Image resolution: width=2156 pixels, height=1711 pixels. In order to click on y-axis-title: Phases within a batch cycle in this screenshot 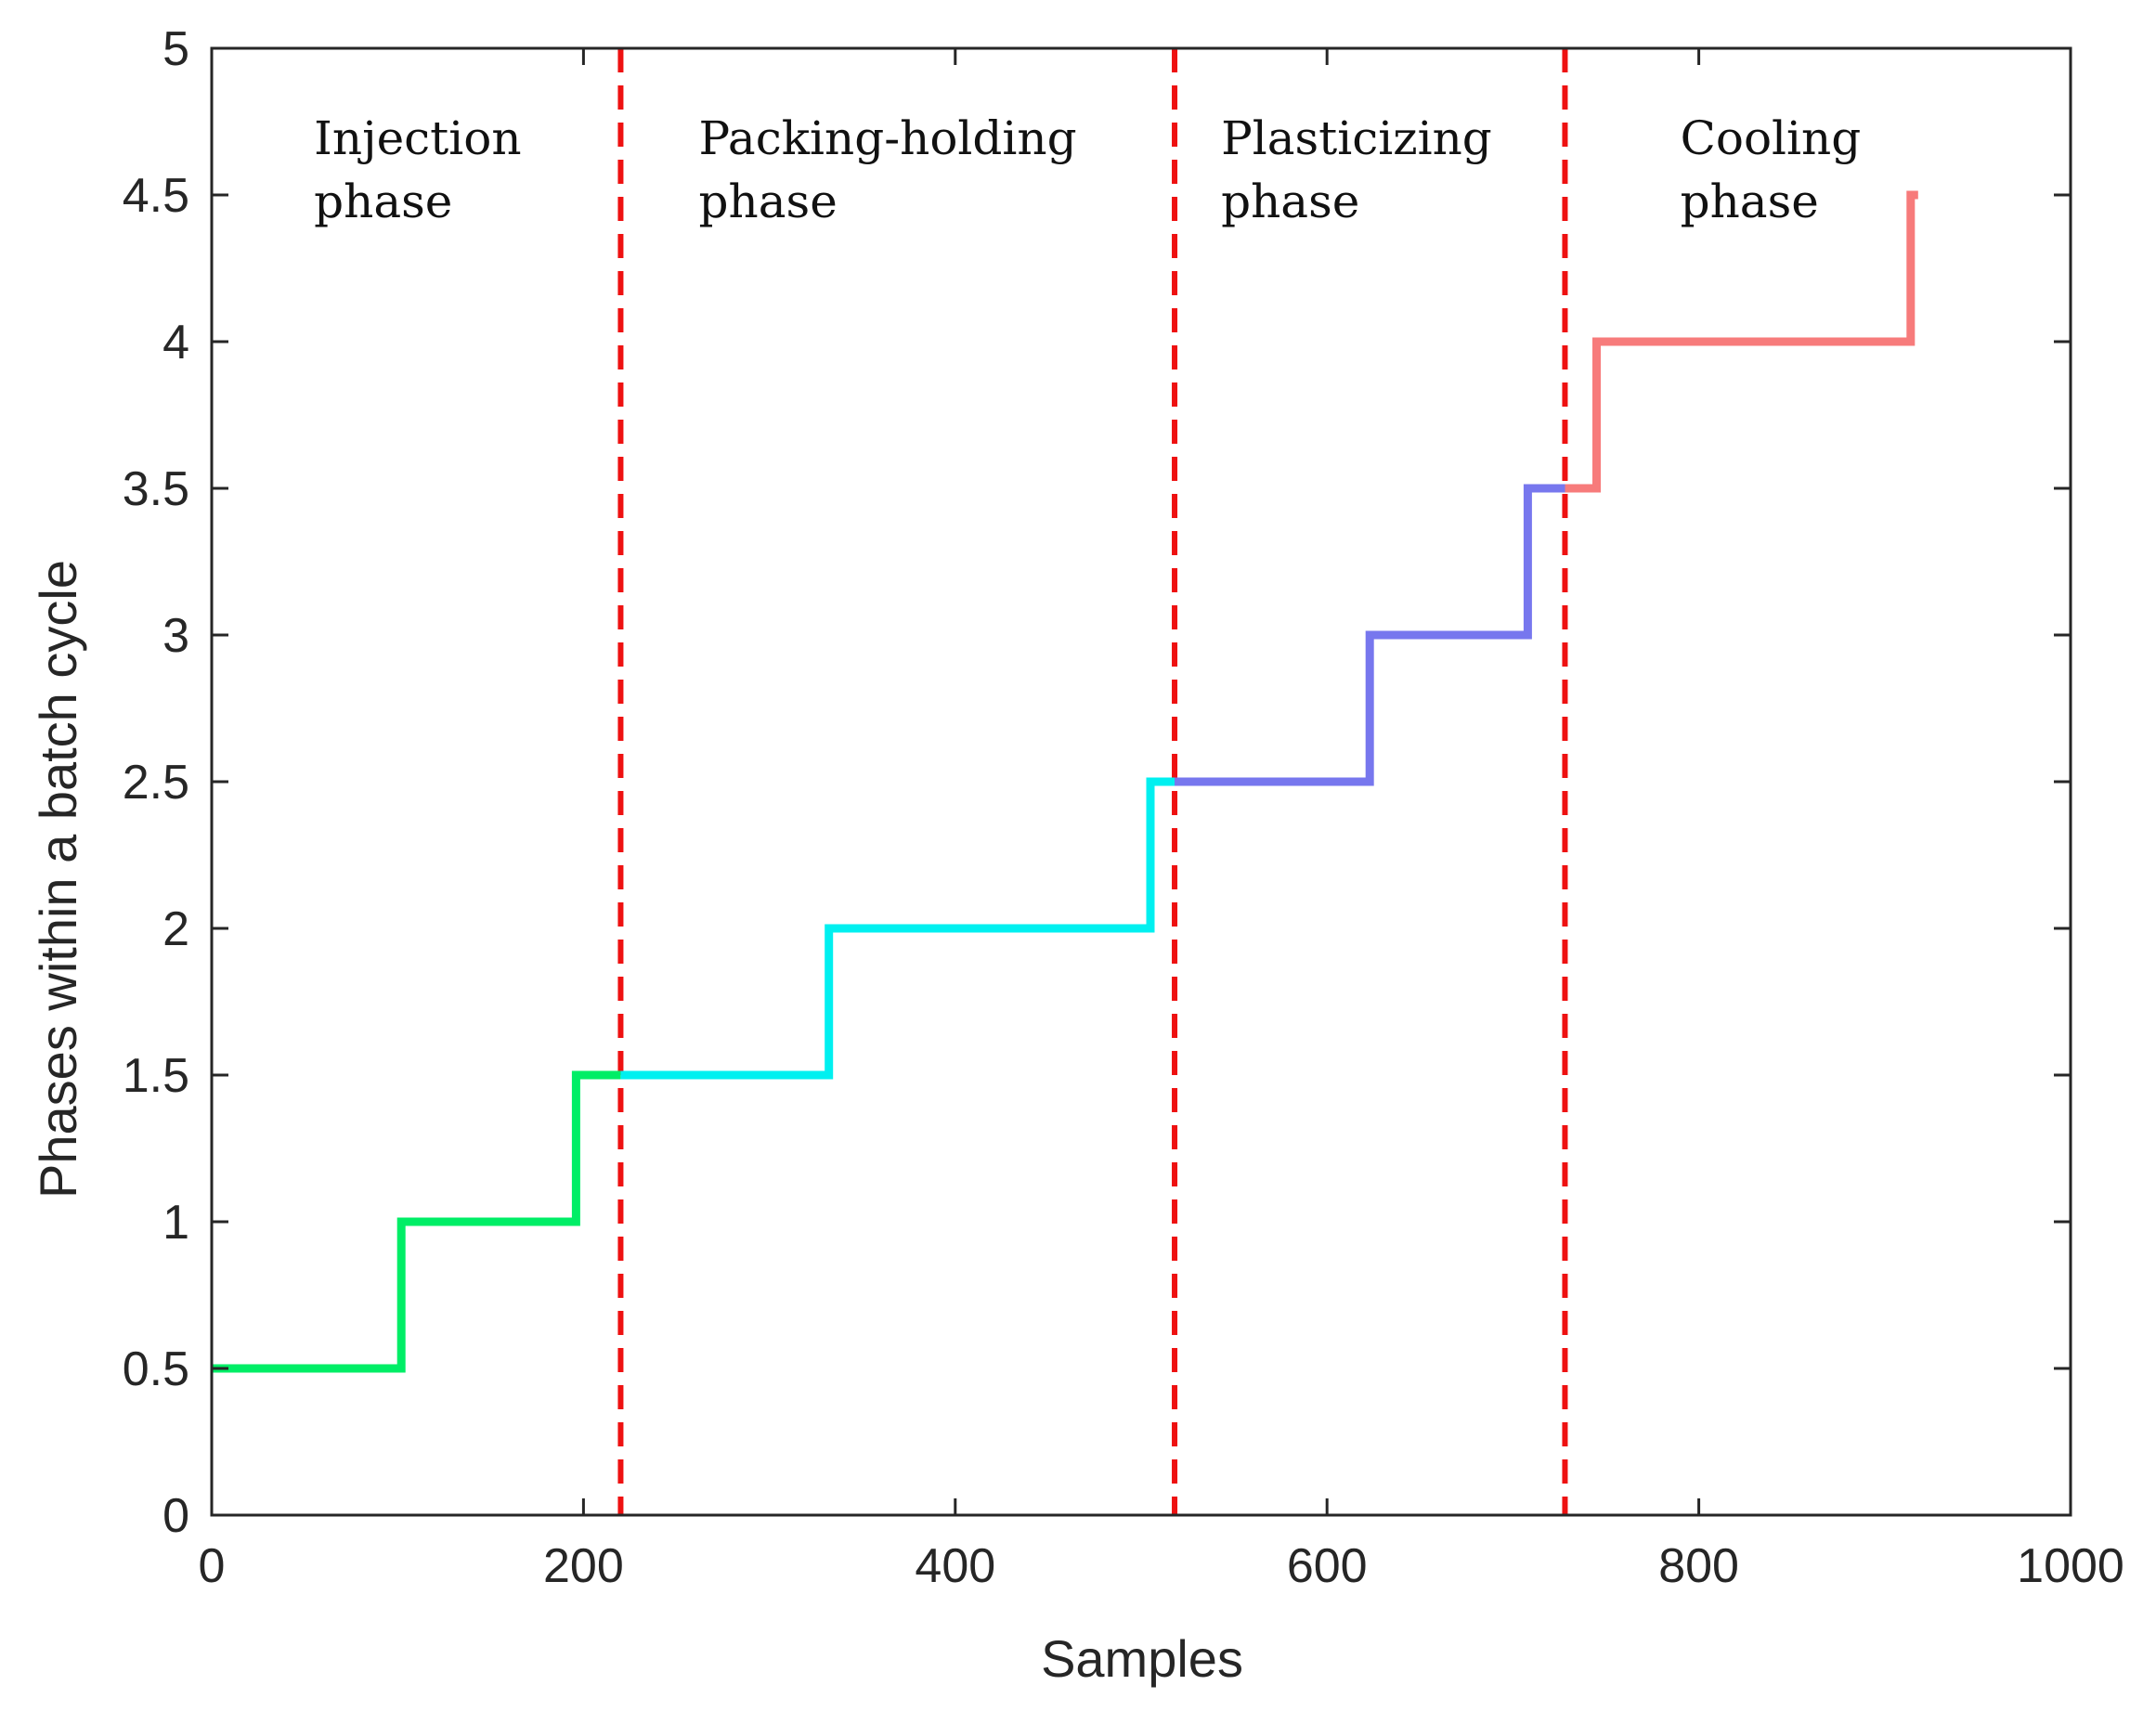, I will do `click(58, 879)`.